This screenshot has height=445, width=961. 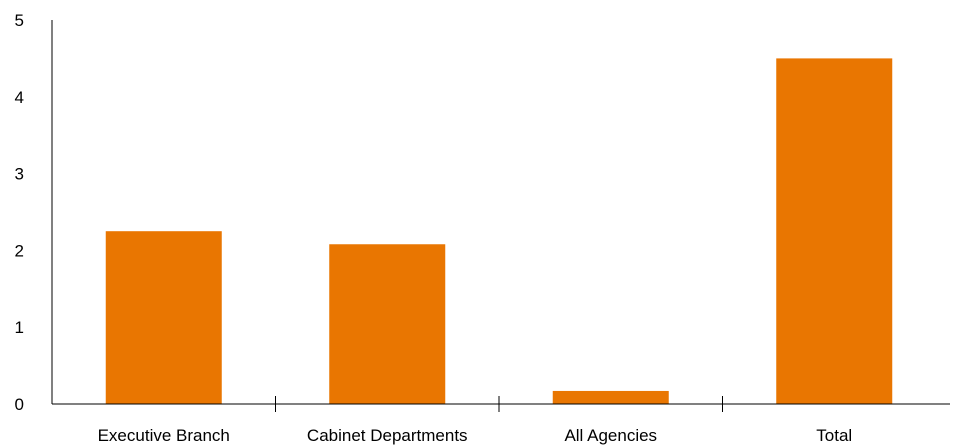 I want to click on y-tick-label: 2, so click(x=19, y=250).